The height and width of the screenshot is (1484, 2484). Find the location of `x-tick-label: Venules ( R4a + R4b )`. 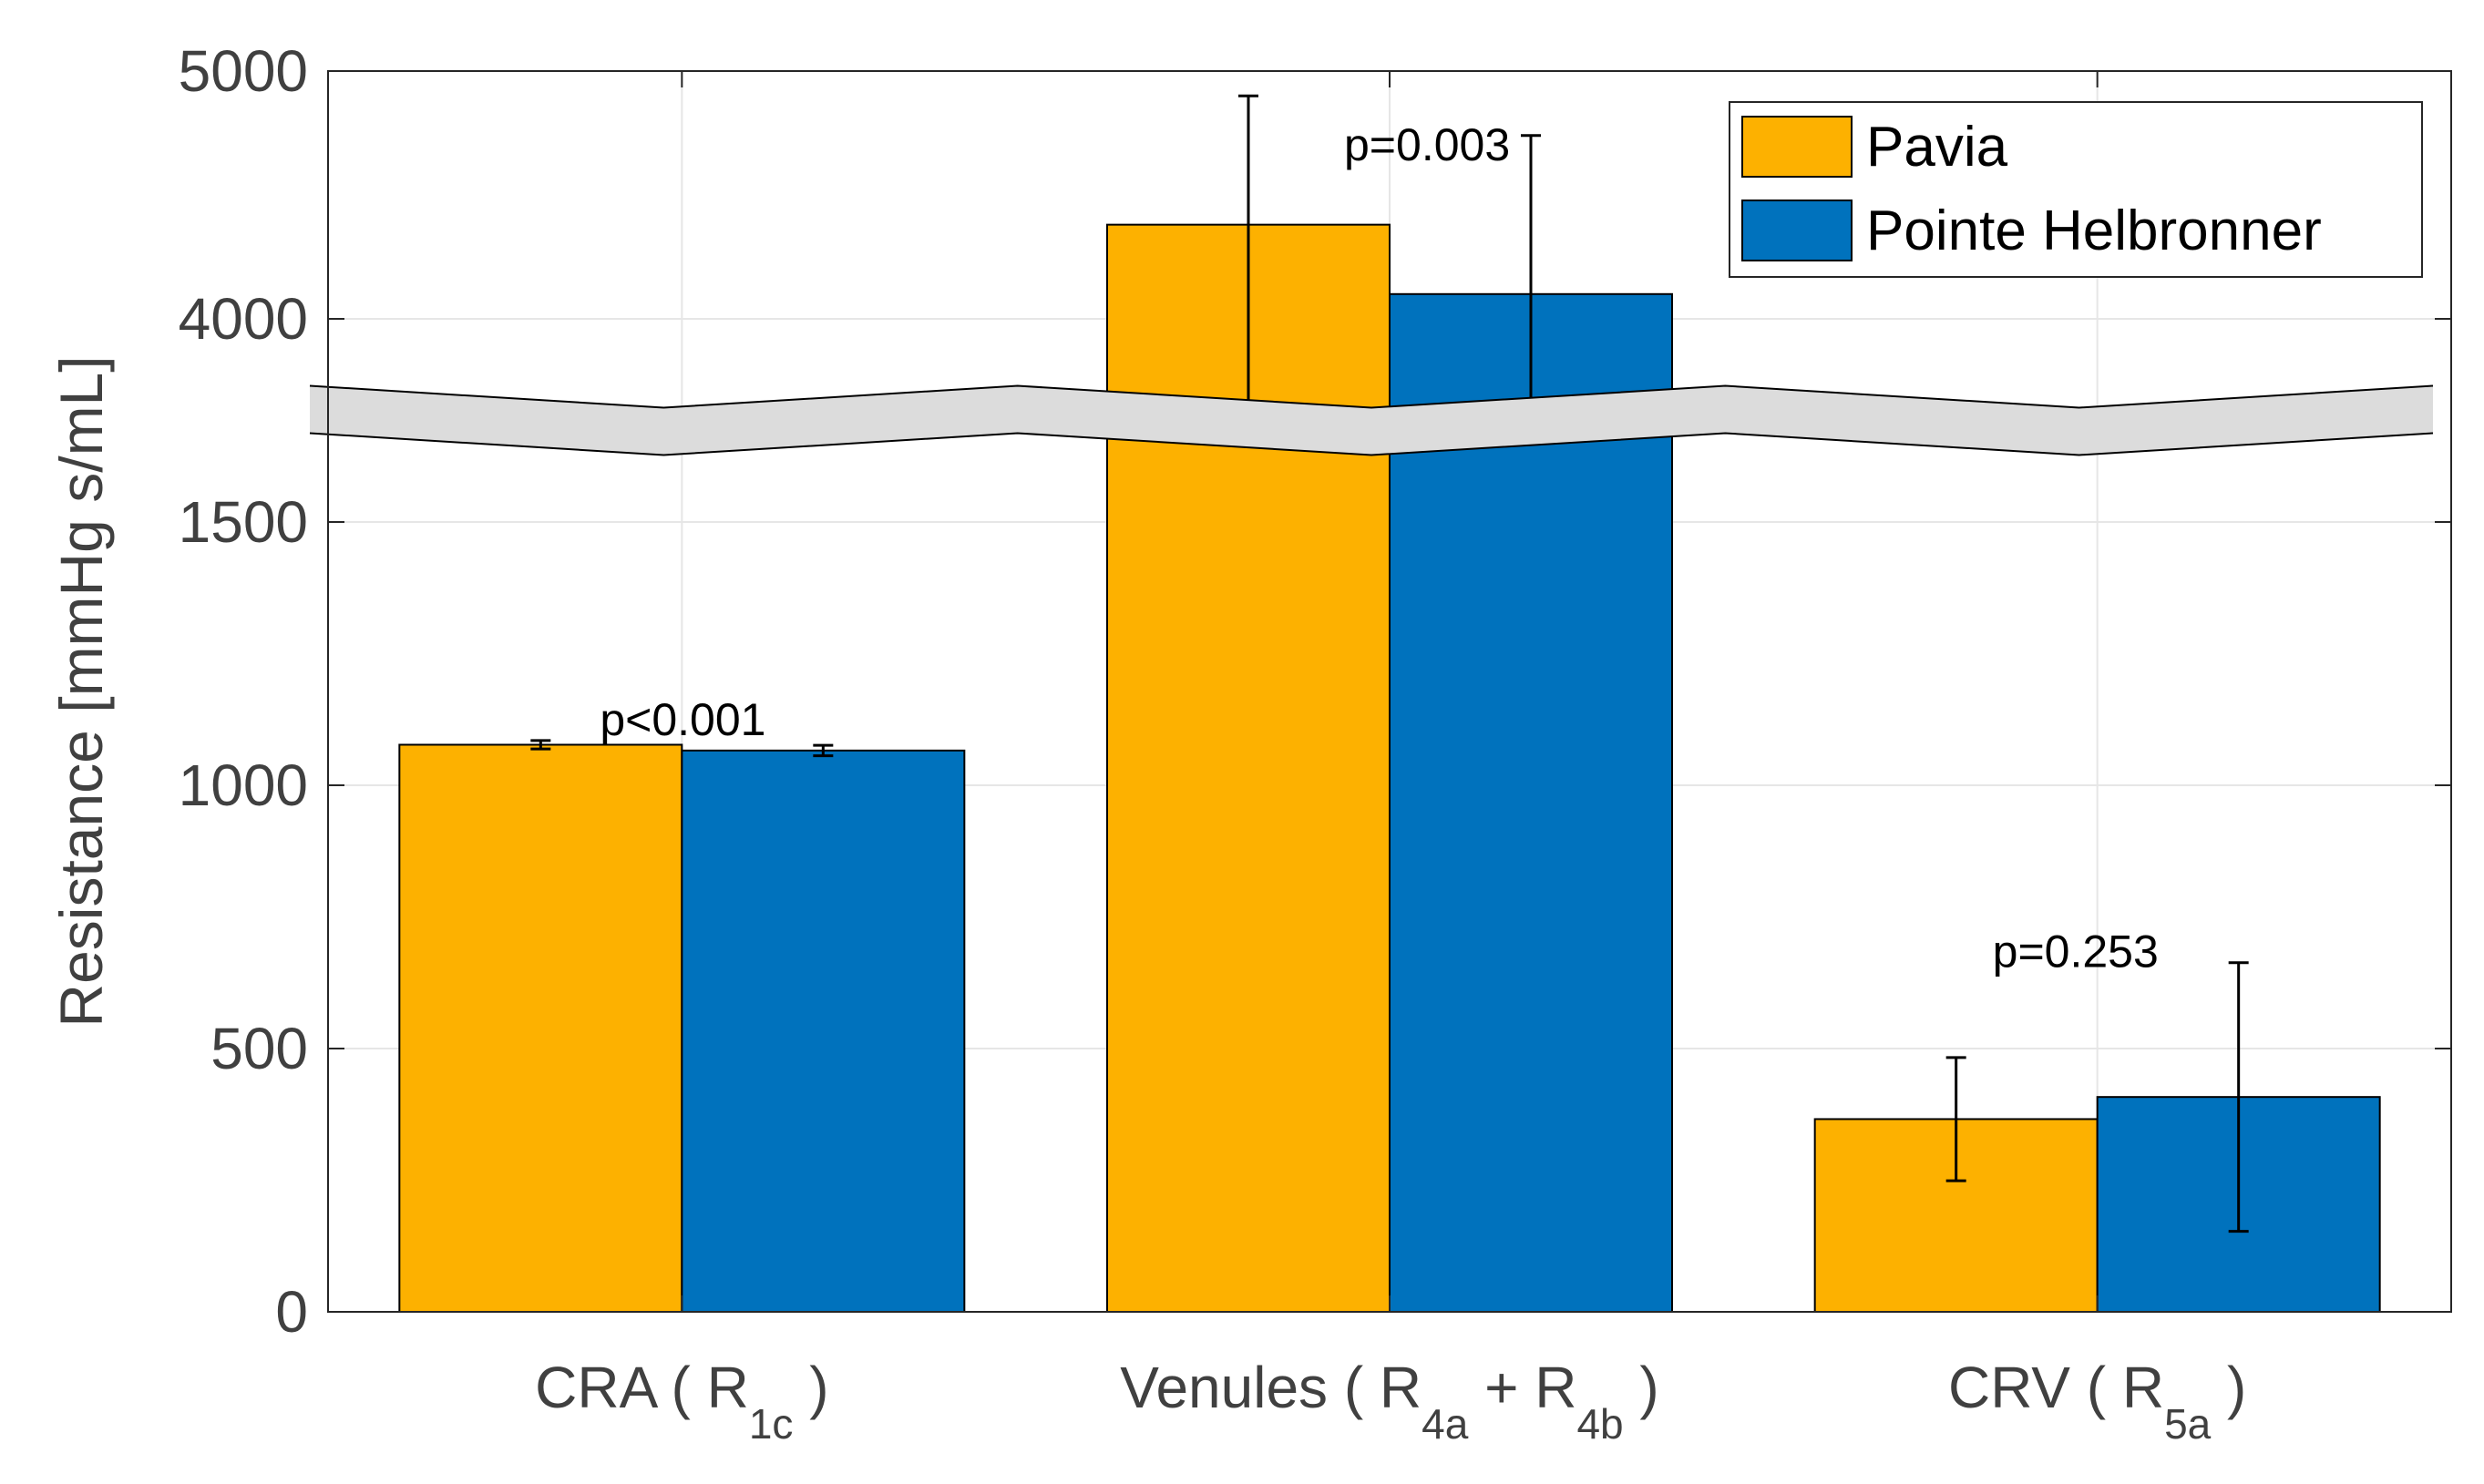

x-tick-label: Venules ( R4a + R4b ) is located at coordinates (1389, 1401).